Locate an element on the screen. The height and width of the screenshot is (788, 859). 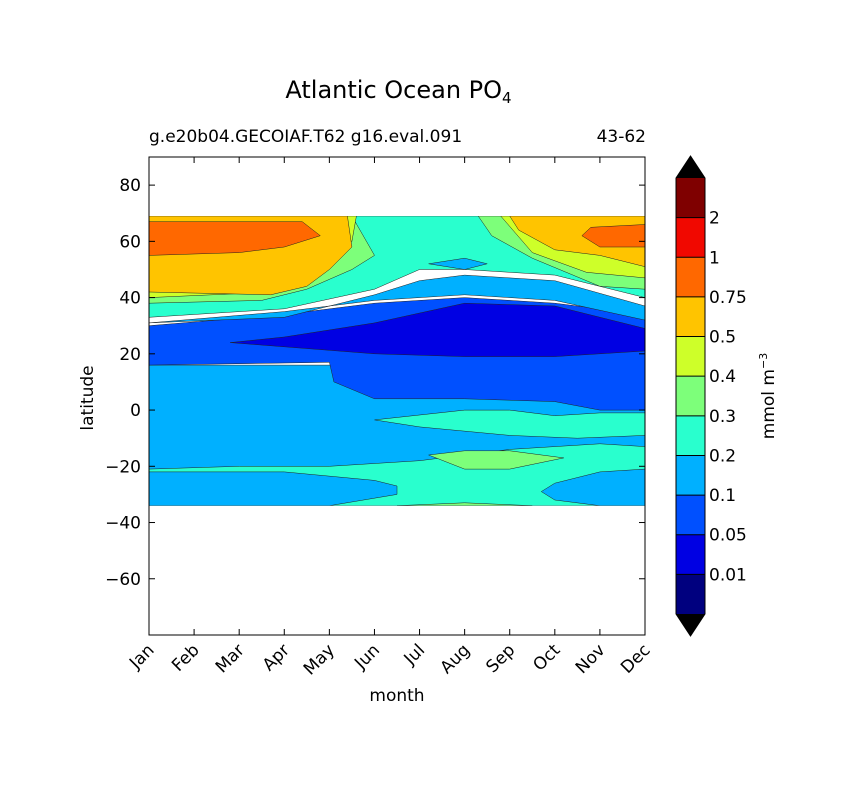
y-tick-label: 20 is located at coordinates (130, 355).